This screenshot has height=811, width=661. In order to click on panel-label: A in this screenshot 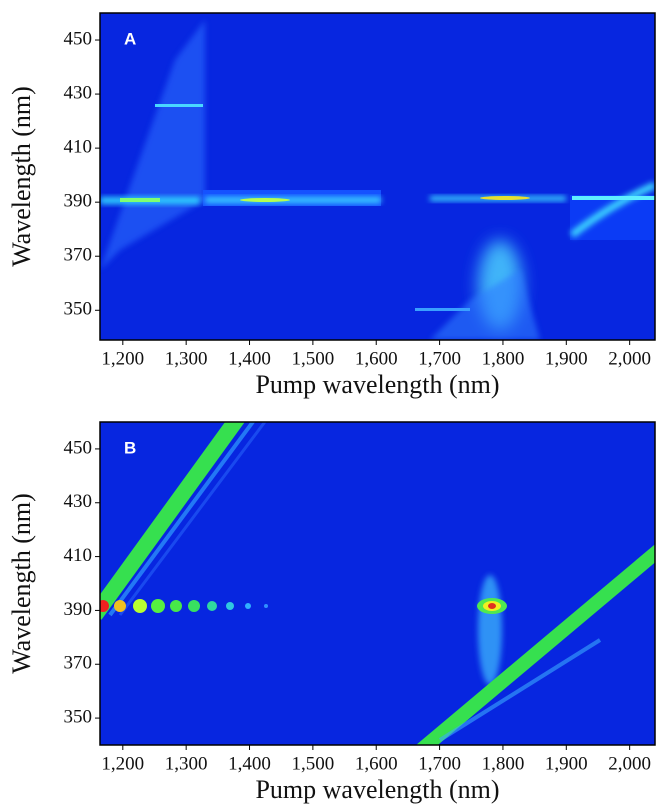, I will do `click(130, 38)`.